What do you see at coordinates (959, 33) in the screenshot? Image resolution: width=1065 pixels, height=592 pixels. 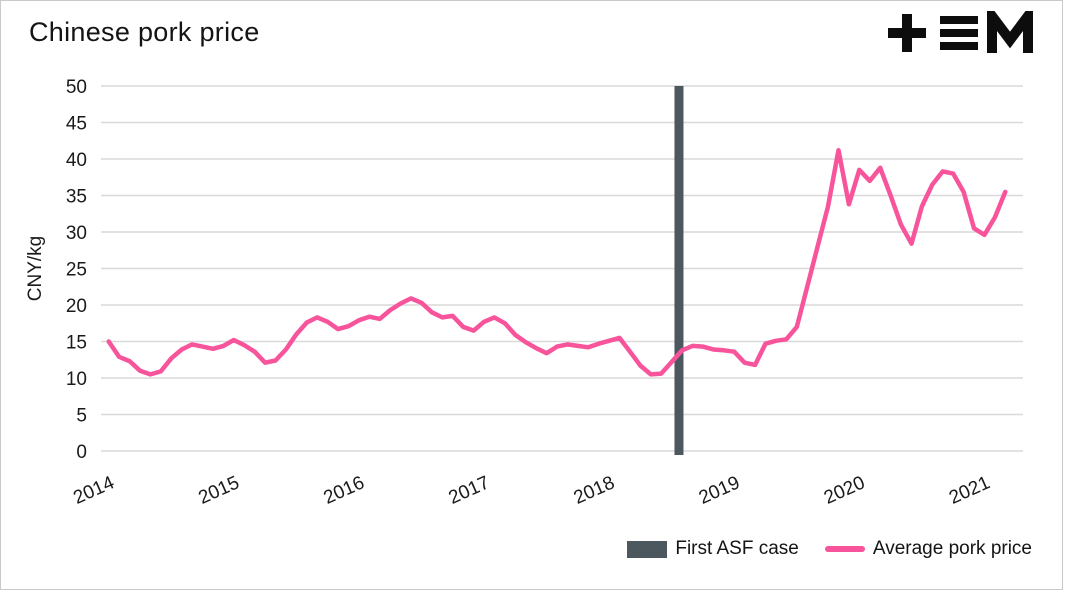 I see `logo-bar-middle` at bounding box center [959, 33].